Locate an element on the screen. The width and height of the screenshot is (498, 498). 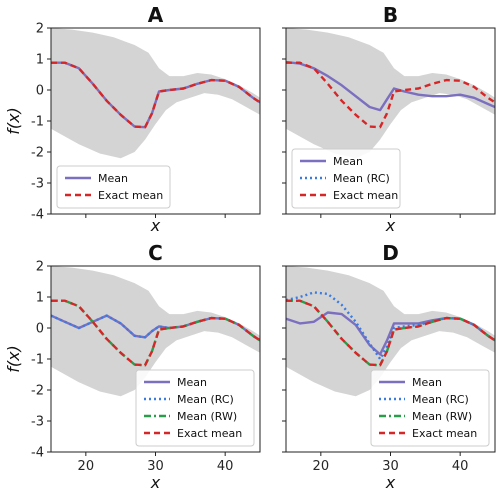
panel-title: D is located at coordinates (390, 253).